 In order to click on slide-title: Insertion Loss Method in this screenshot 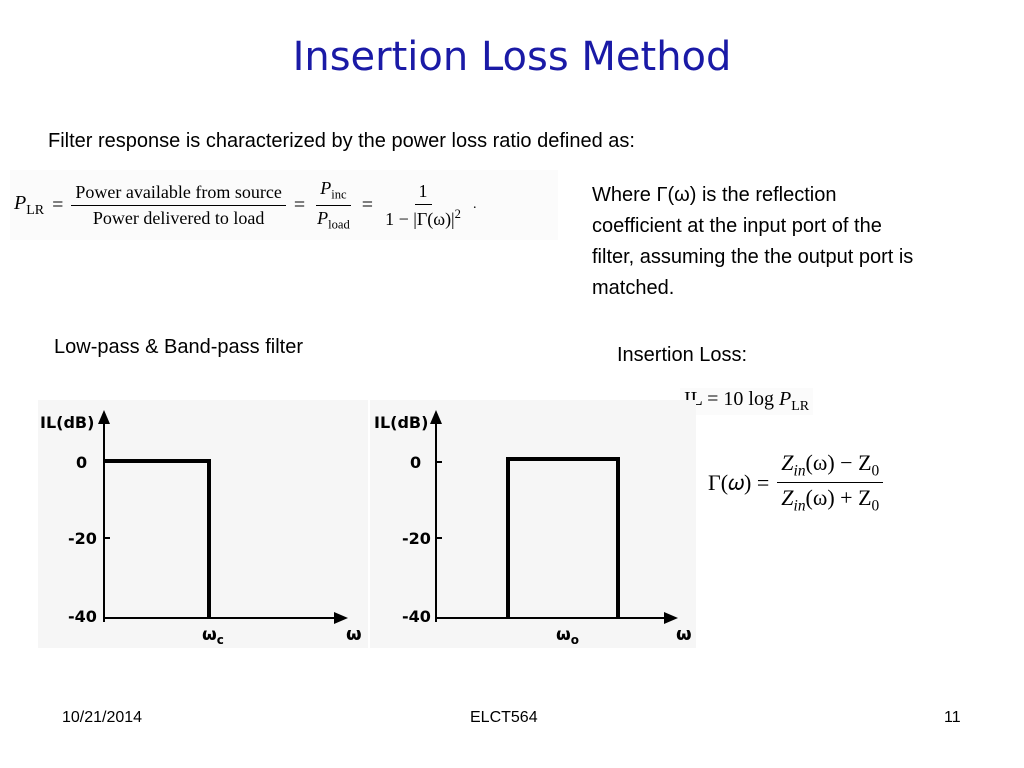, I will do `click(512, 57)`.